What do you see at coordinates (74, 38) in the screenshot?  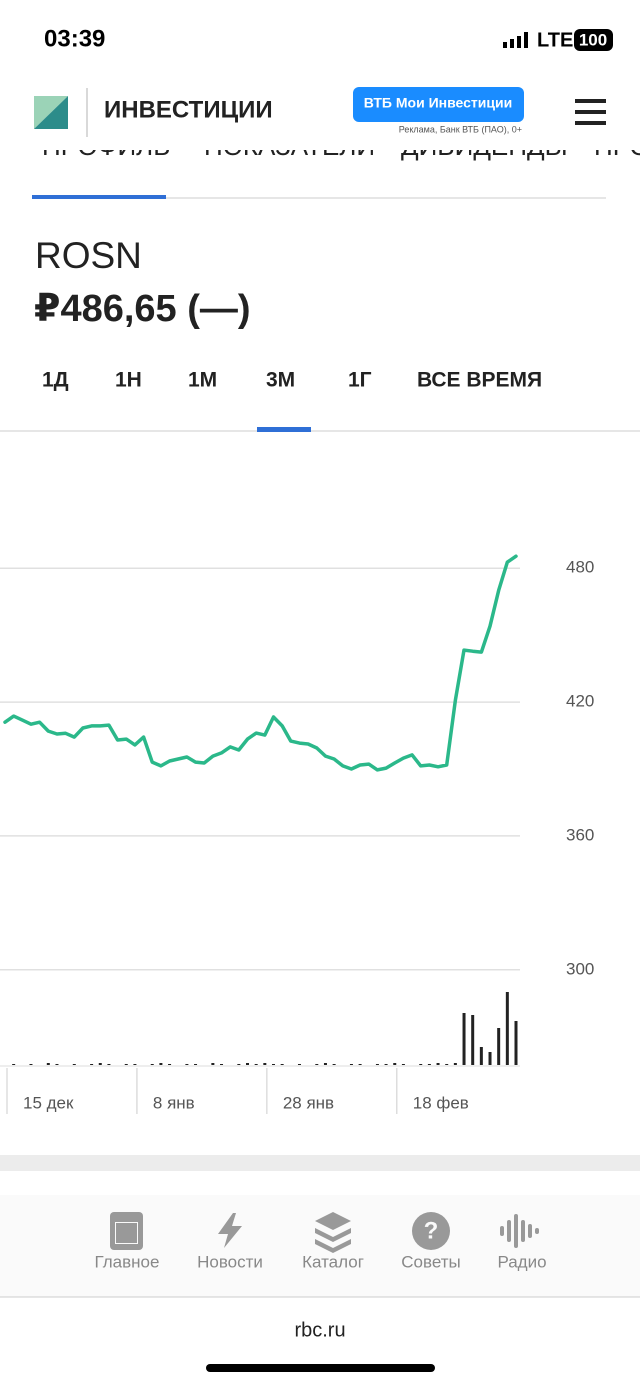 I see `status-time: 03:39` at bounding box center [74, 38].